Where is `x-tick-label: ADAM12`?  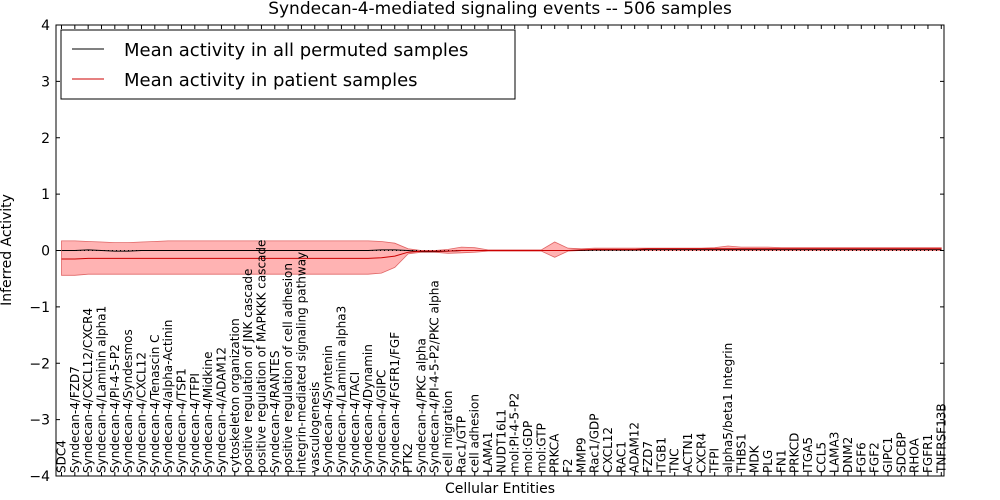 x-tick-label: ADAM12 is located at coordinates (635, 447).